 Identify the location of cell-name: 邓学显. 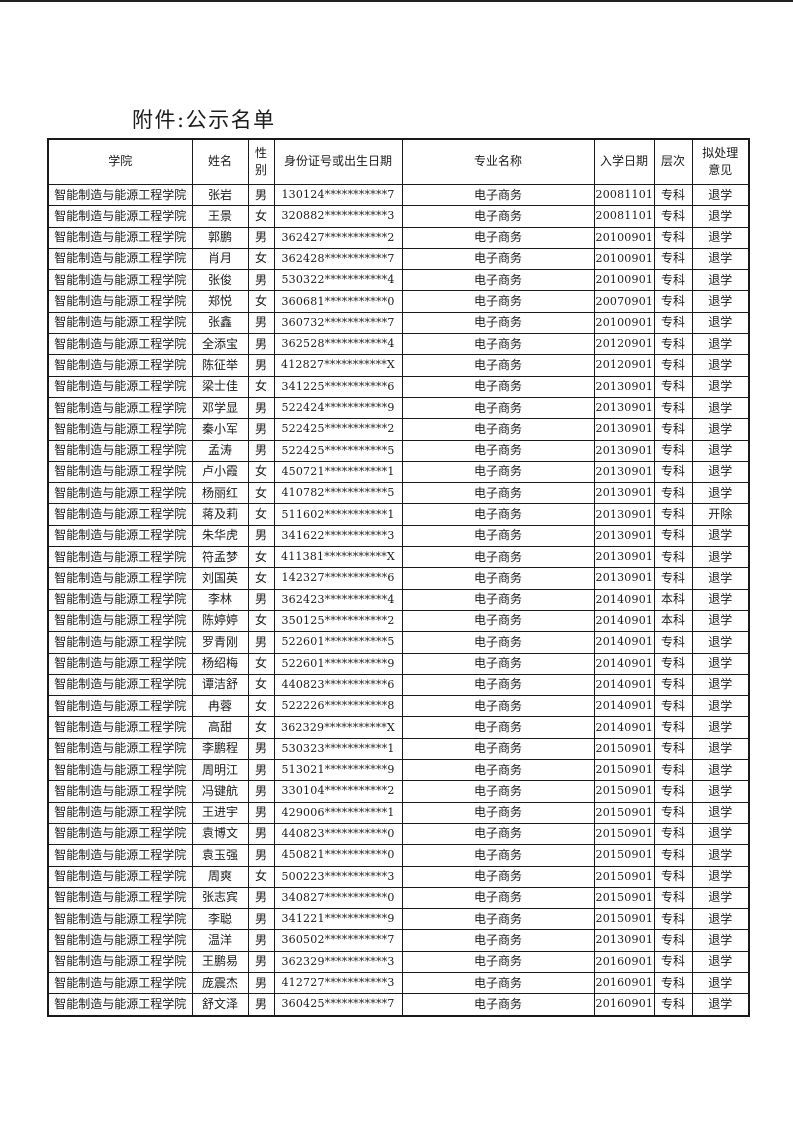
(220, 408).